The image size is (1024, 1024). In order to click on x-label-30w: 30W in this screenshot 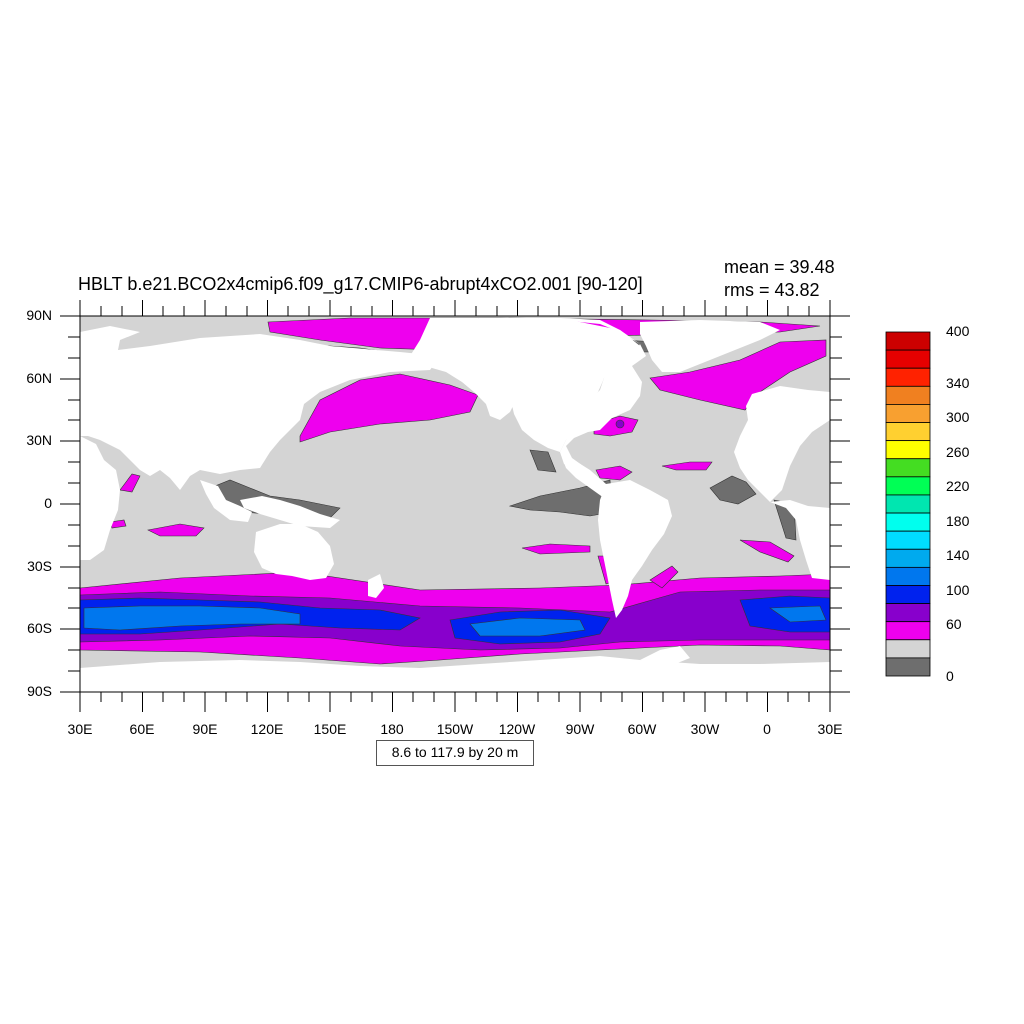, I will do `click(705, 729)`.